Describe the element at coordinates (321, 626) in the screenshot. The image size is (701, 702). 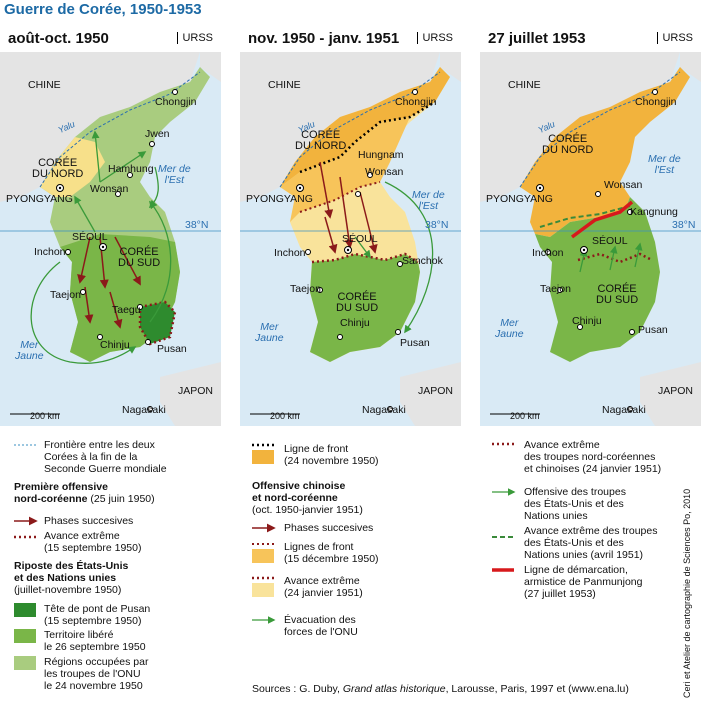
I see `legend-evacuation: Évacuation des forces de l'ONU` at that location.